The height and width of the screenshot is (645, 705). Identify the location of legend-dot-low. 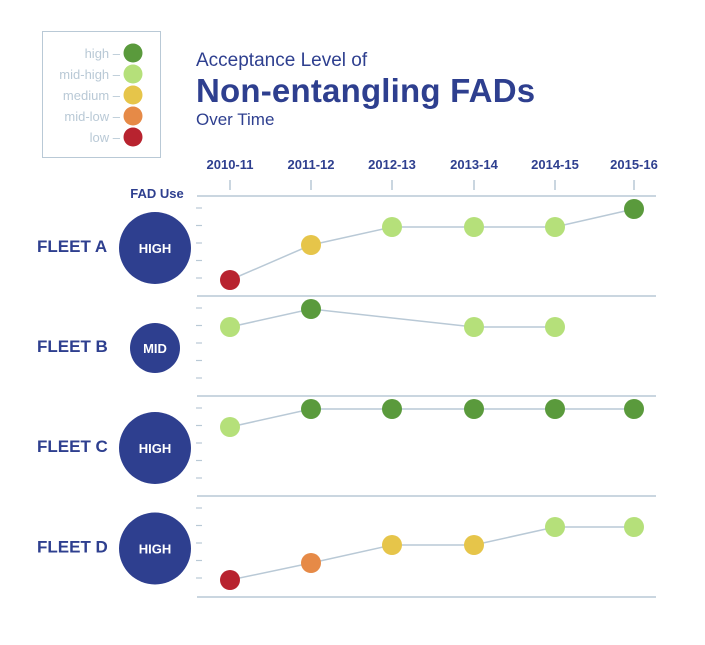
(133, 137).